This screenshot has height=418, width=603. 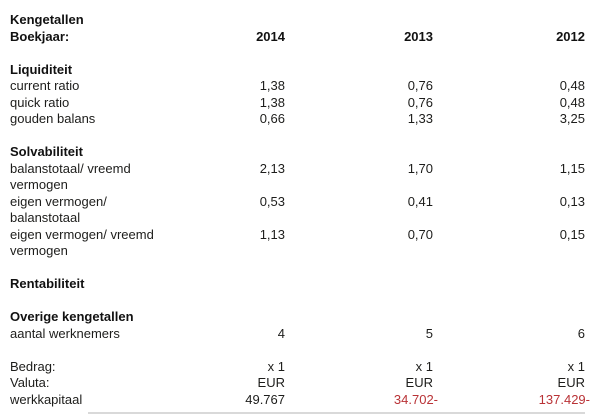 What do you see at coordinates (297, 103) in the screenshot?
I see `table-row-quick-ratio: quick ratio 1,38 0,76 0,48` at bounding box center [297, 103].